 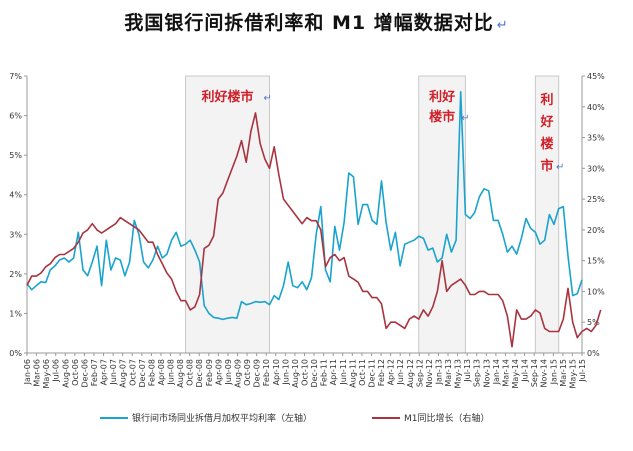 What do you see at coordinates (467, 371) in the screenshot?
I see `x-tick-label: Jul-13` at bounding box center [467, 371].